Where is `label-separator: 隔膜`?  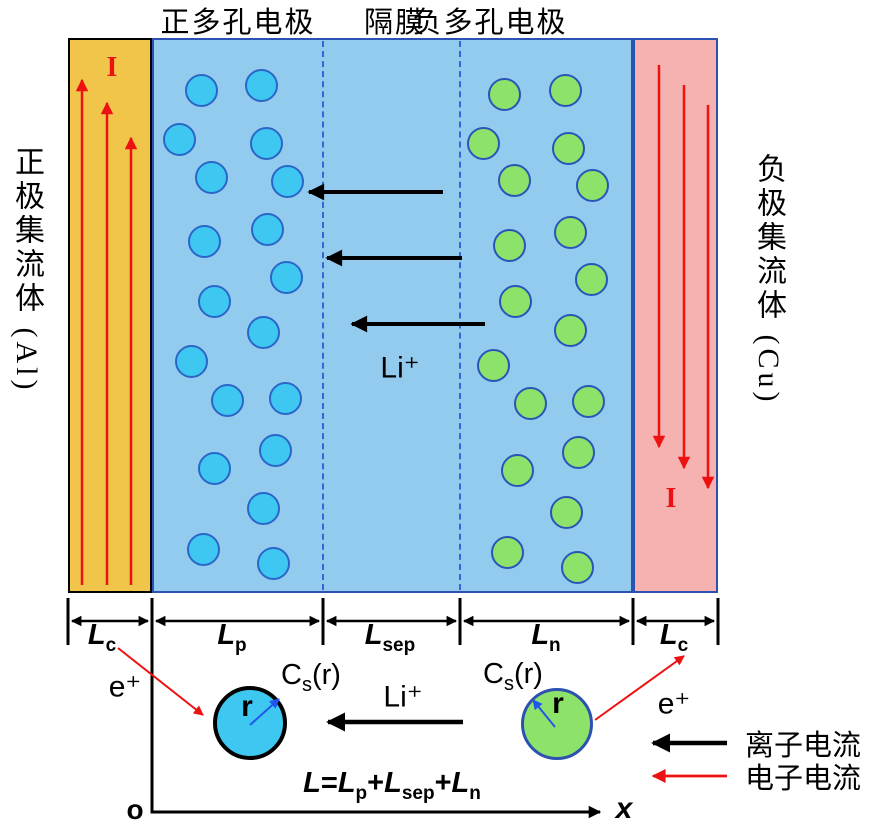
label-separator: 隔膜 is located at coordinates (395, 23).